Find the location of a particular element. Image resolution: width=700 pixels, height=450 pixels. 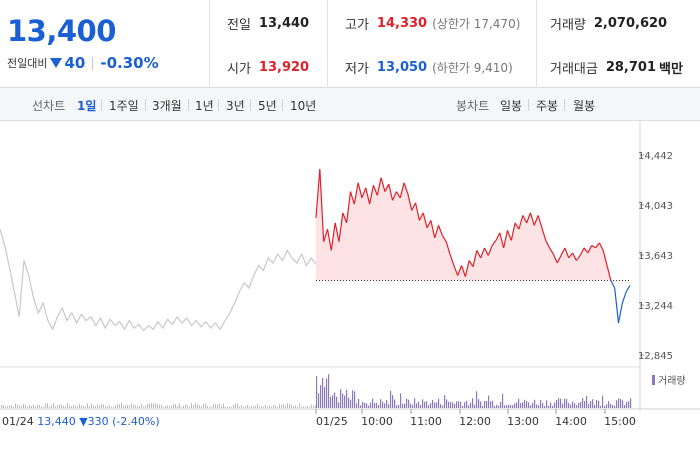

tab-10y: 10년 is located at coordinates (303, 106).